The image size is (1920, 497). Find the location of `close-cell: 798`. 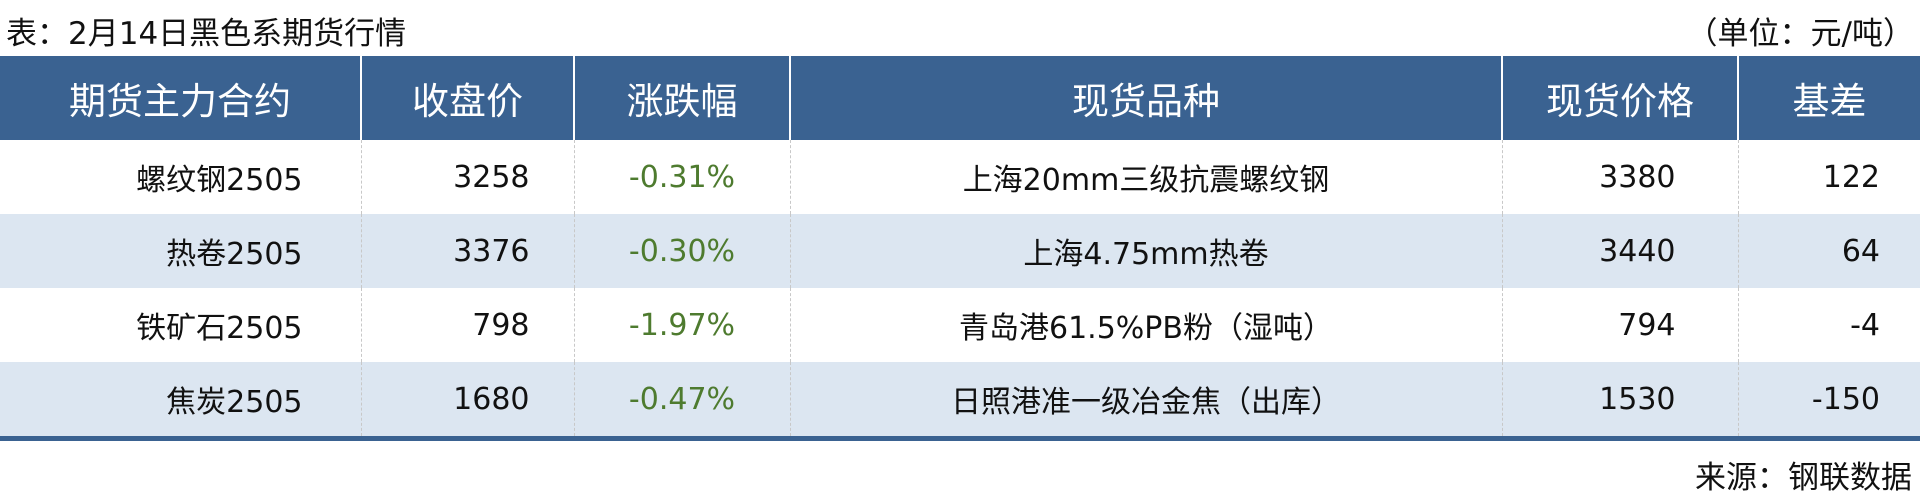

close-cell: 798 is located at coordinates (467, 325).